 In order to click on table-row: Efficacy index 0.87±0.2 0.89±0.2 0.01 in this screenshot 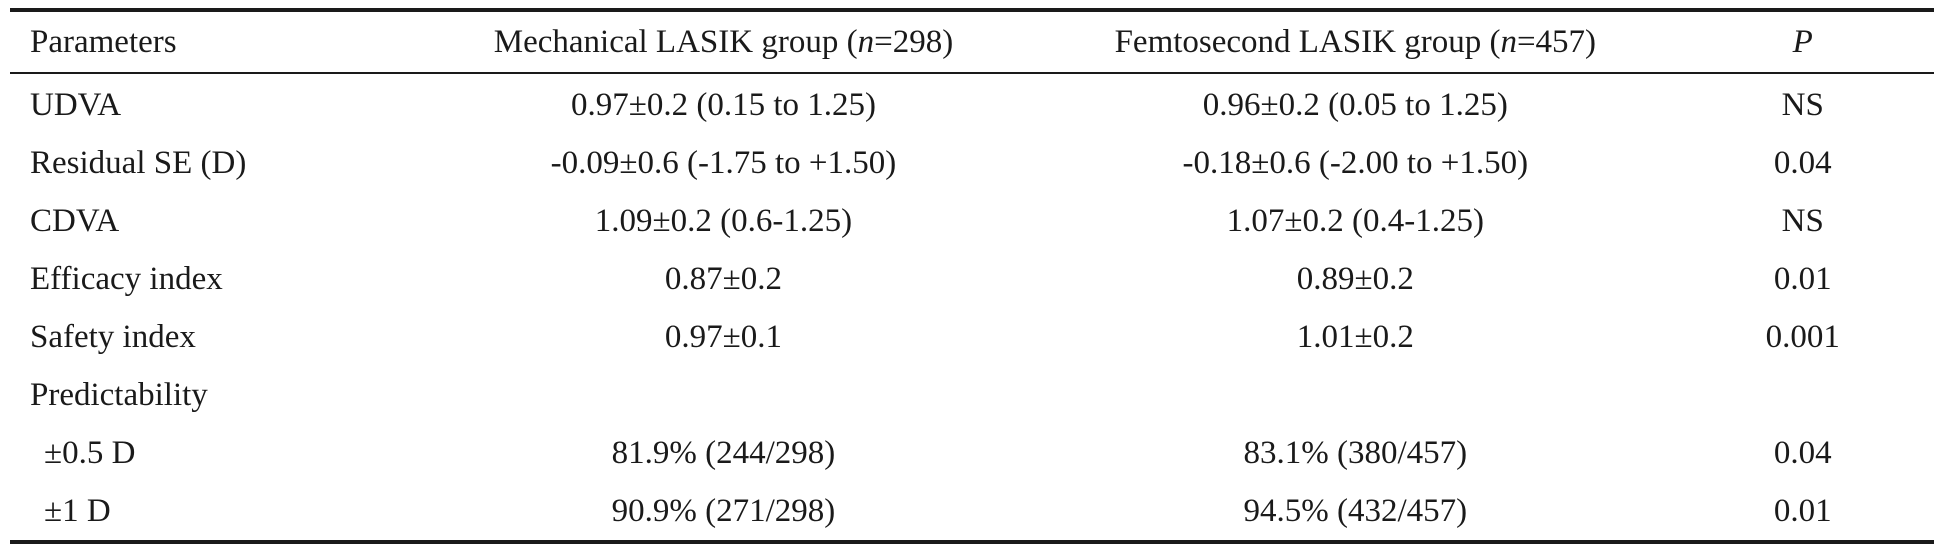, I will do `click(972, 279)`.